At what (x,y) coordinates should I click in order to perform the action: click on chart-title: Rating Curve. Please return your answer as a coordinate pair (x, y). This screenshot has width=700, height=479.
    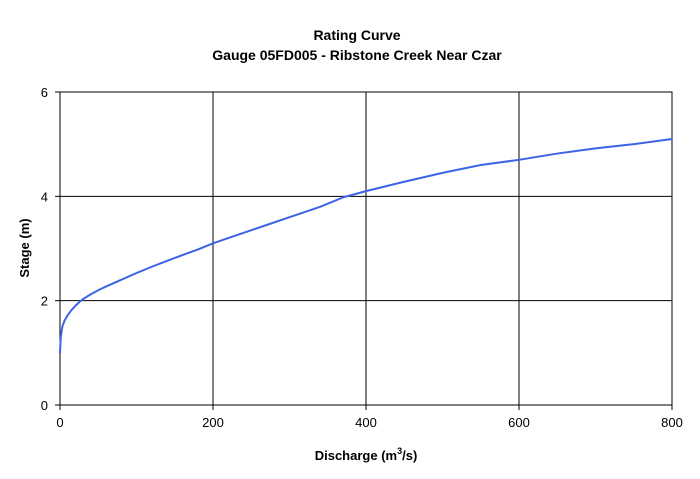
    Looking at the image, I should click on (356, 35).